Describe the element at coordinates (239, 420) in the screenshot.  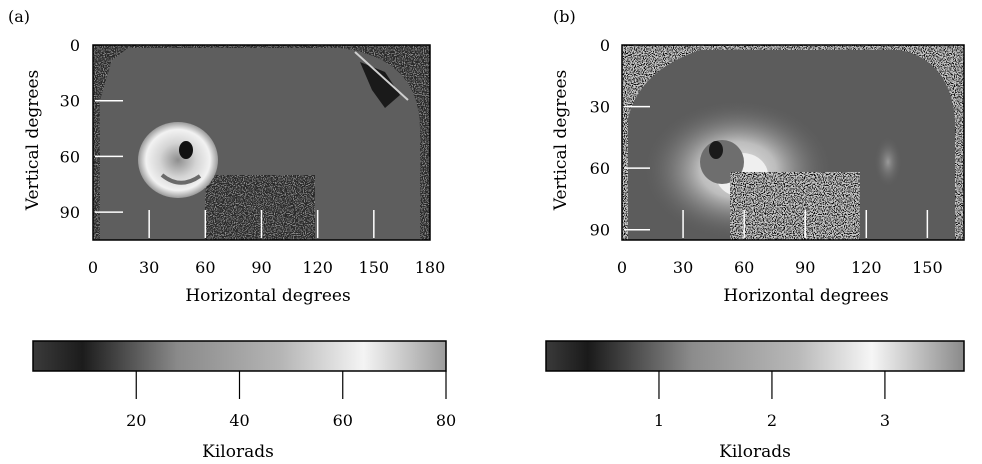
I see `colorbar-tick-label: 40` at that location.